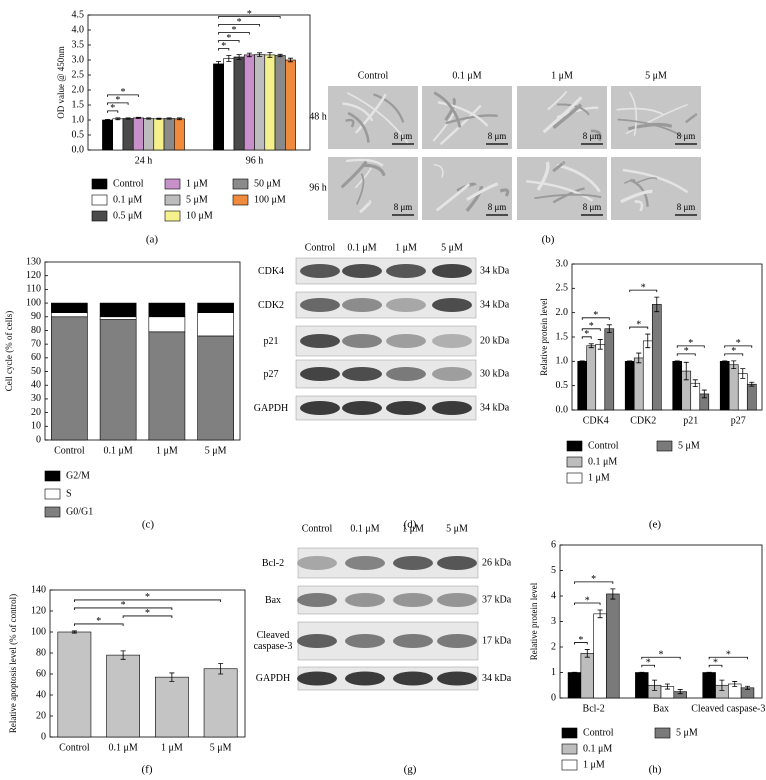 This screenshot has width=766, height=780. Describe the element at coordinates (562, 385) in the screenshot. I see `y-tick-label: 0.5` at that location.